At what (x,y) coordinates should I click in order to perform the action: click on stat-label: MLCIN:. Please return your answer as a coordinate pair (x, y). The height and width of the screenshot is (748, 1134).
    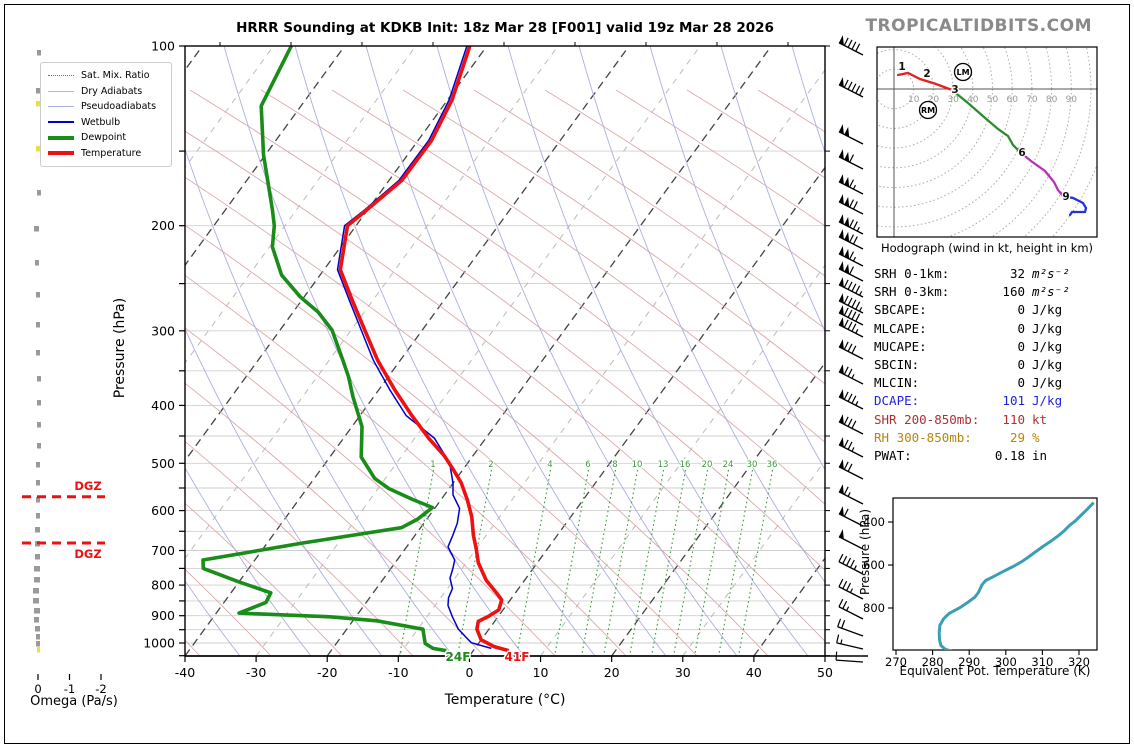
    Looking at the image, I should click on (897, 383).